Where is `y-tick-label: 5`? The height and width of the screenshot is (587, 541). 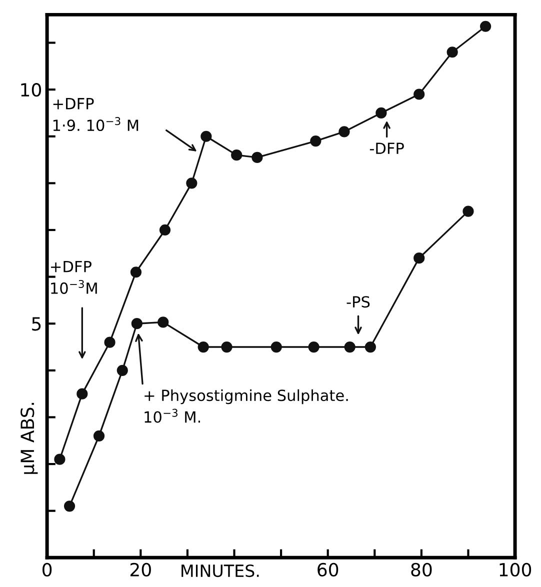
y-tick-label: 5 is located at coordinates (36, 324).